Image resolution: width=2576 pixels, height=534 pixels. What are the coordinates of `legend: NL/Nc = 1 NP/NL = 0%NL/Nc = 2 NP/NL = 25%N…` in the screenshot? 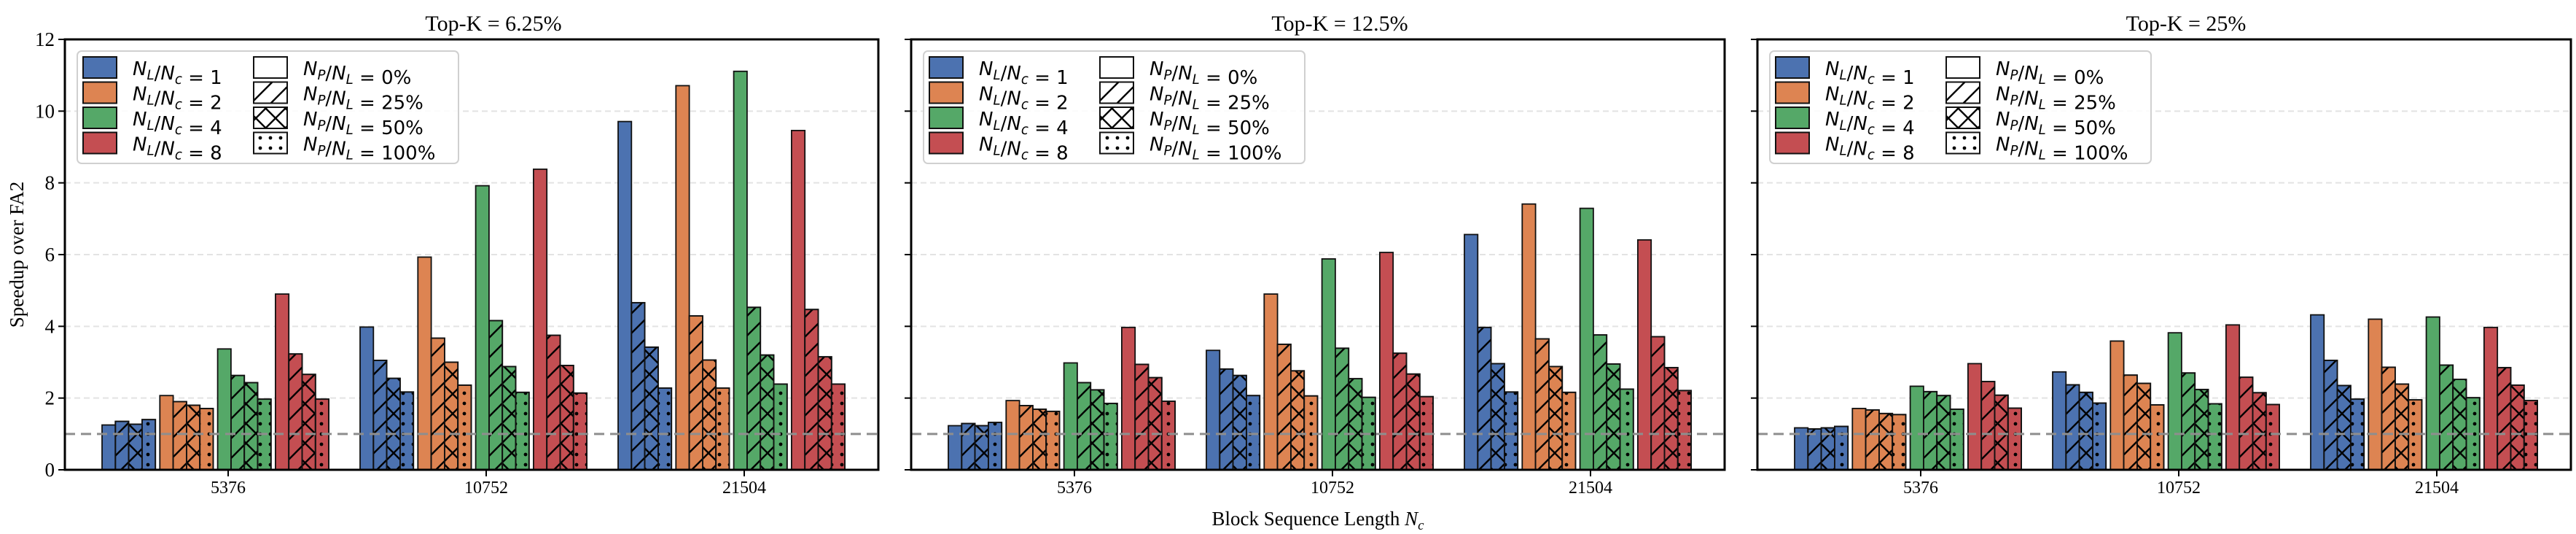 It's located at (1961, 108).